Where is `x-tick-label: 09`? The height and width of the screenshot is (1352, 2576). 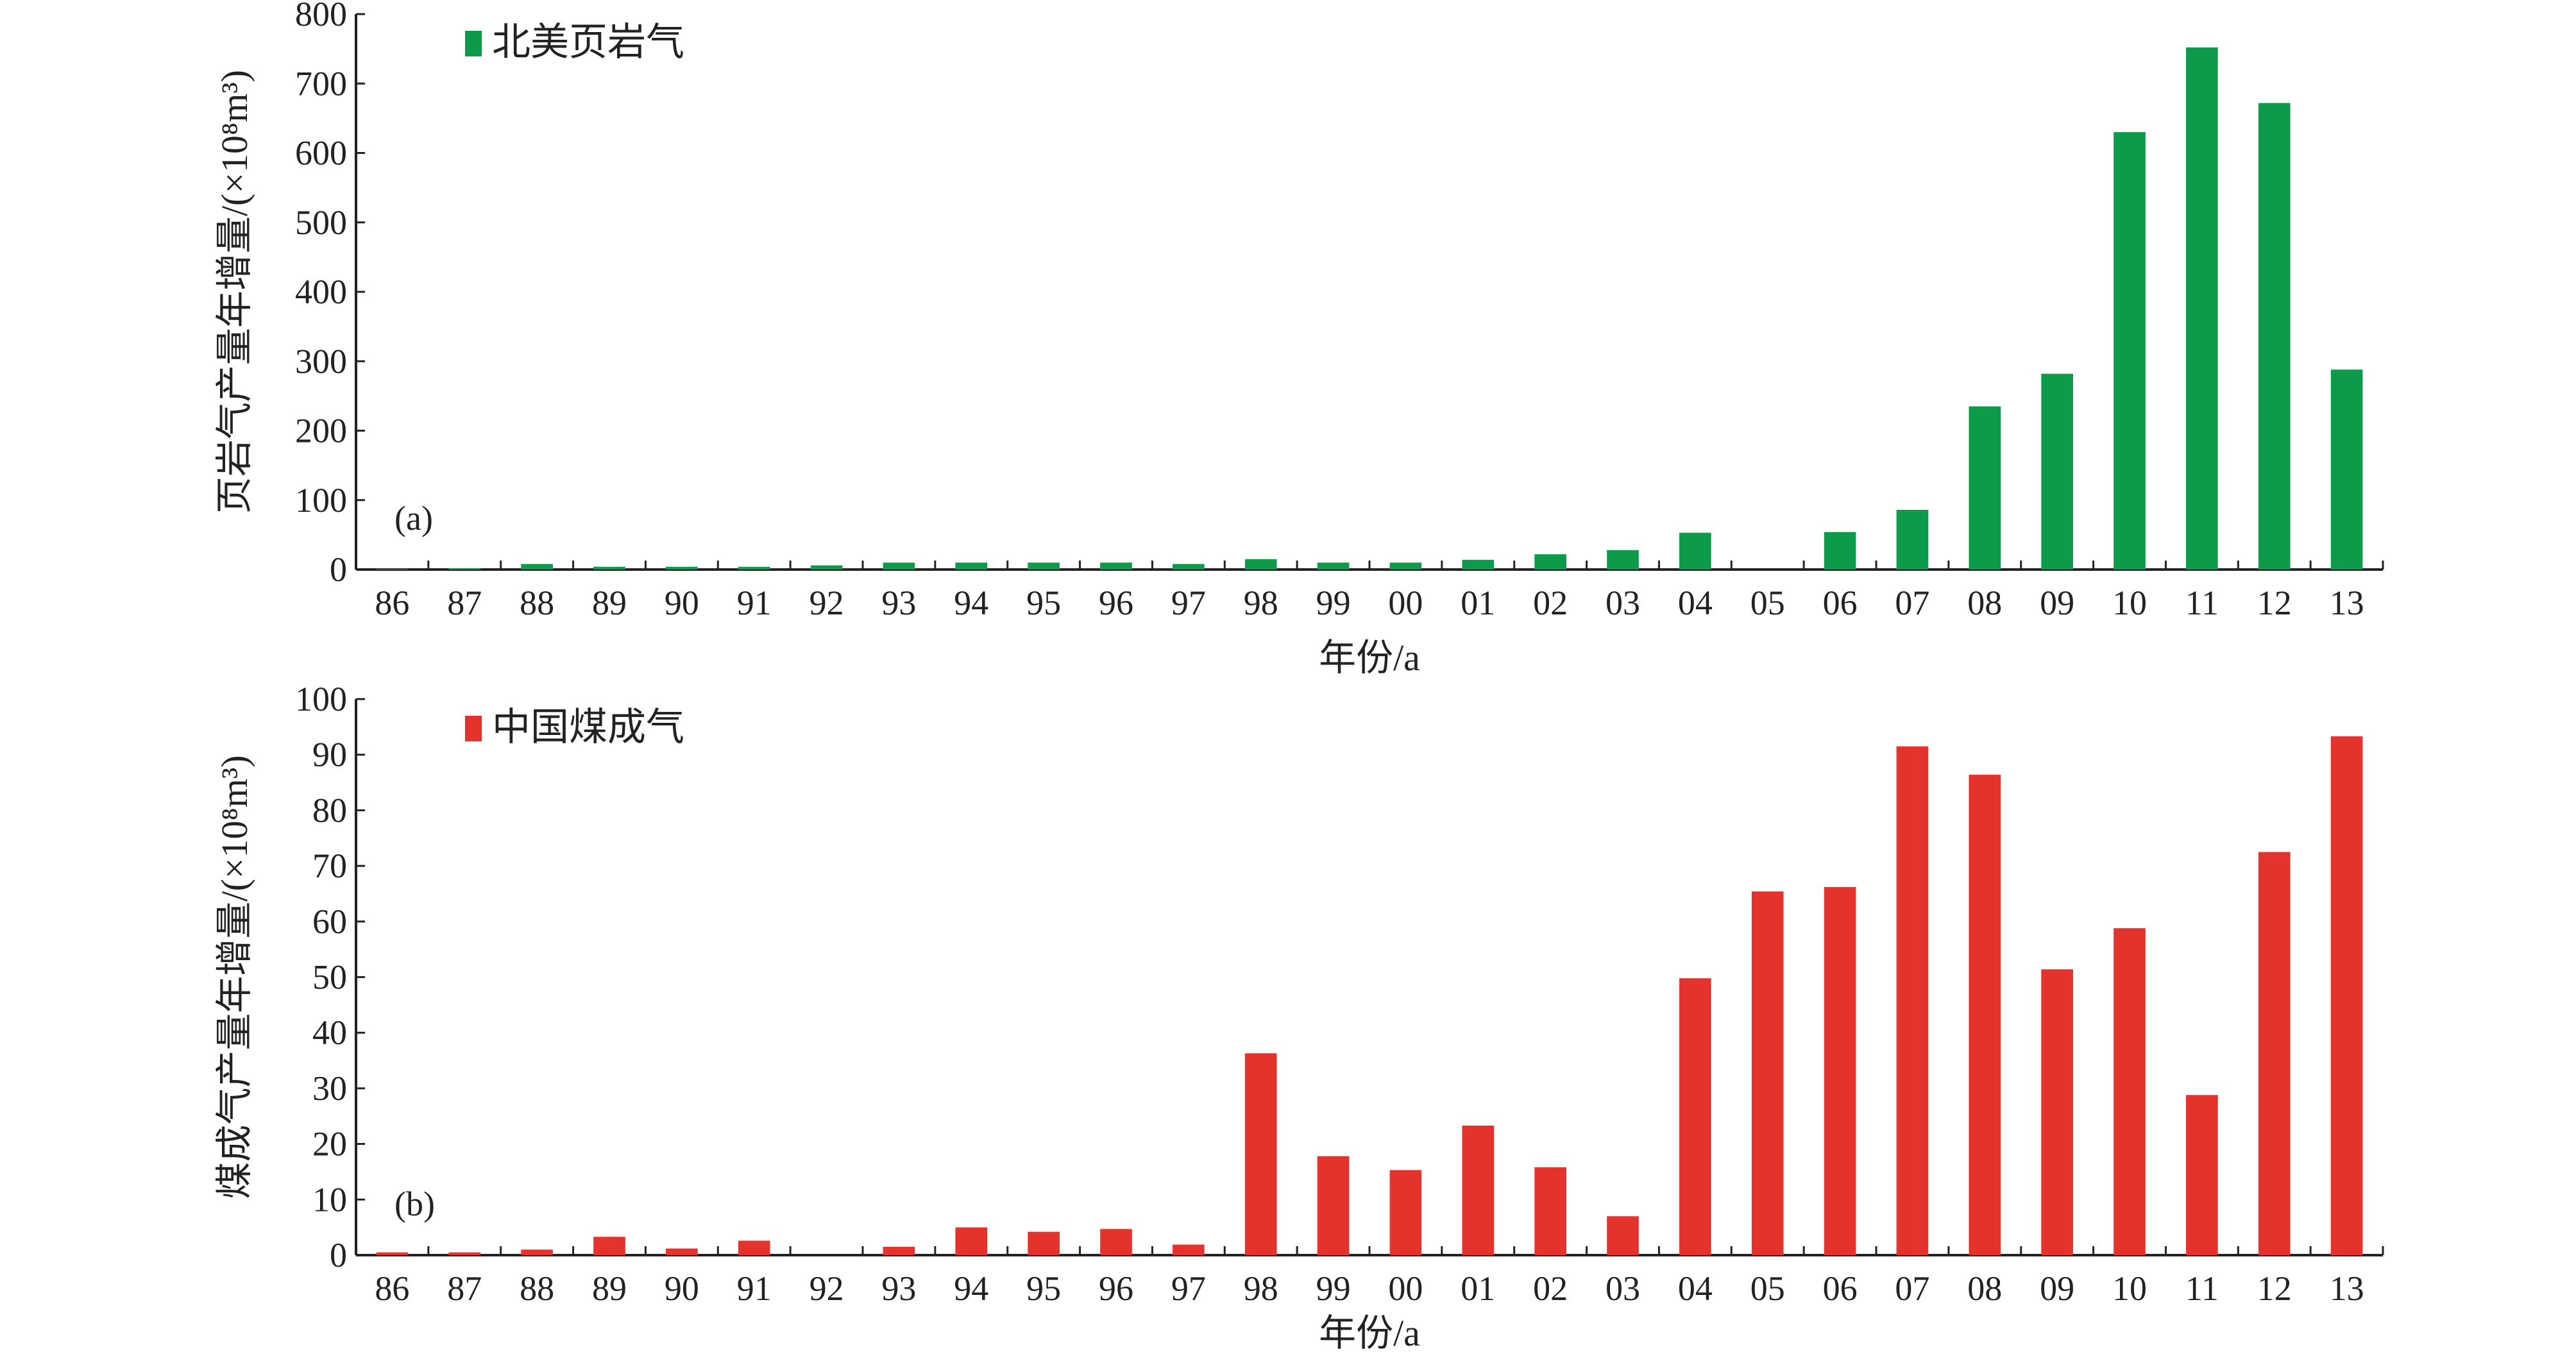
x-tick-label: 09 is located at coordinates (2057, 603).